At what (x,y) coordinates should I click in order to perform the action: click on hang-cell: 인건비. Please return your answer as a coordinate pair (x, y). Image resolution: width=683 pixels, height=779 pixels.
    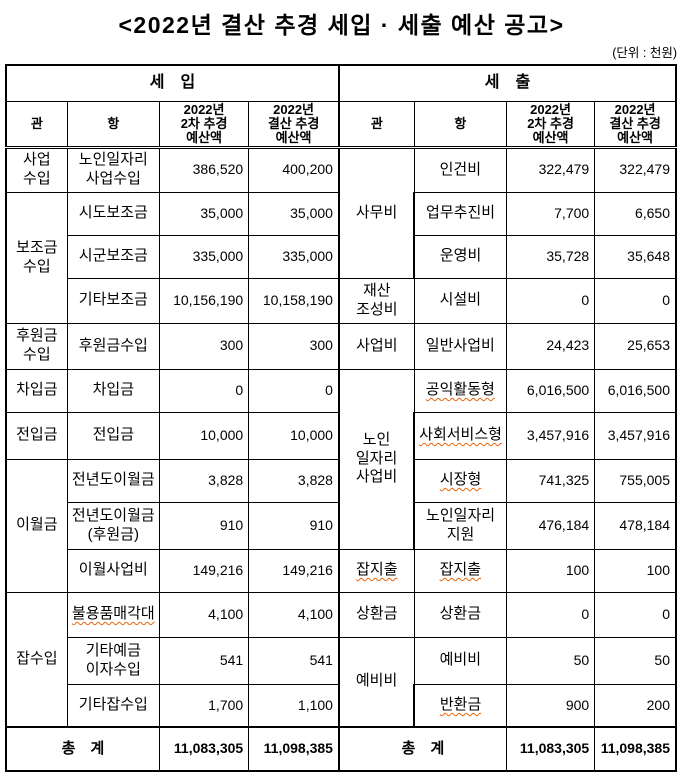
    Looking at the image, I should click on (460, 169).